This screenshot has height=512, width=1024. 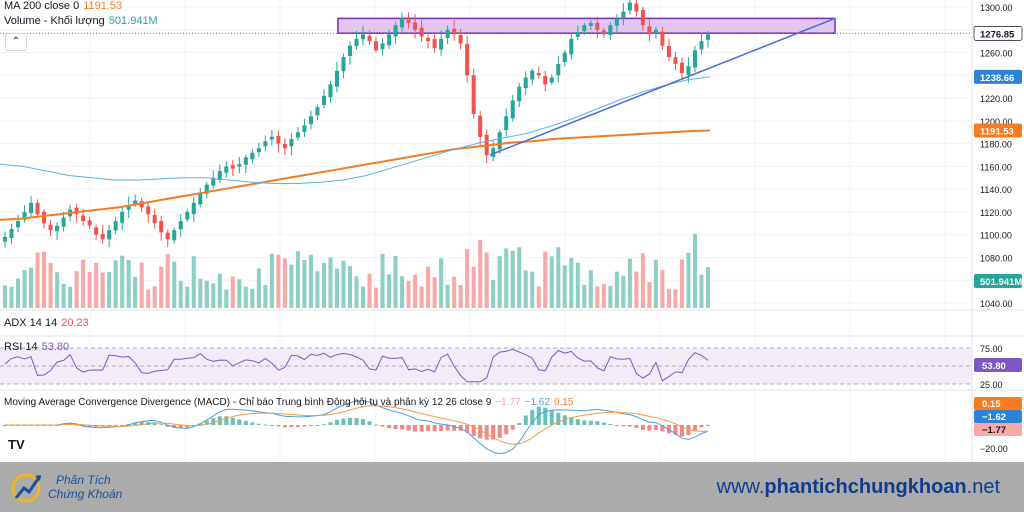 What do you see at coordinates (356, 365) in the screenshot?
I see `rsi-line` at bounding box center [356, 365].